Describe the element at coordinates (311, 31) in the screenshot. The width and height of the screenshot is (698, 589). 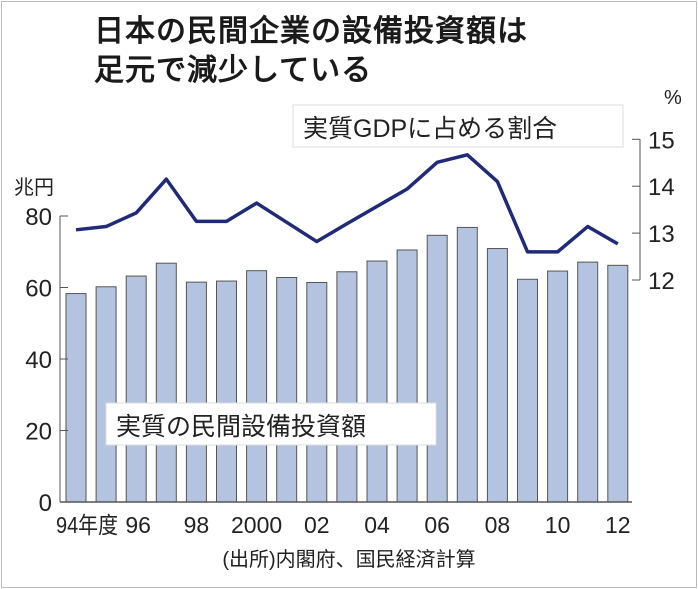
I see `chart-title-line1: 日本の民間企業の設備投資額は` at that location.